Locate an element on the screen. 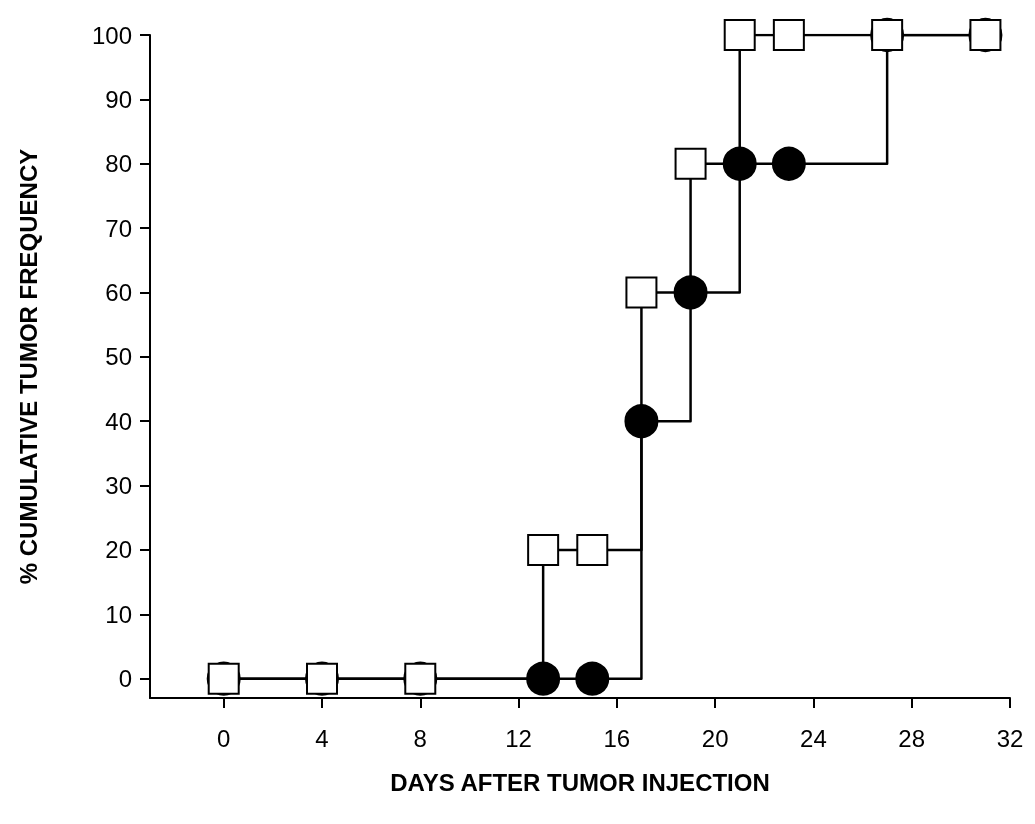  y-tick-label: 90 is located at coordinates (118, 99).